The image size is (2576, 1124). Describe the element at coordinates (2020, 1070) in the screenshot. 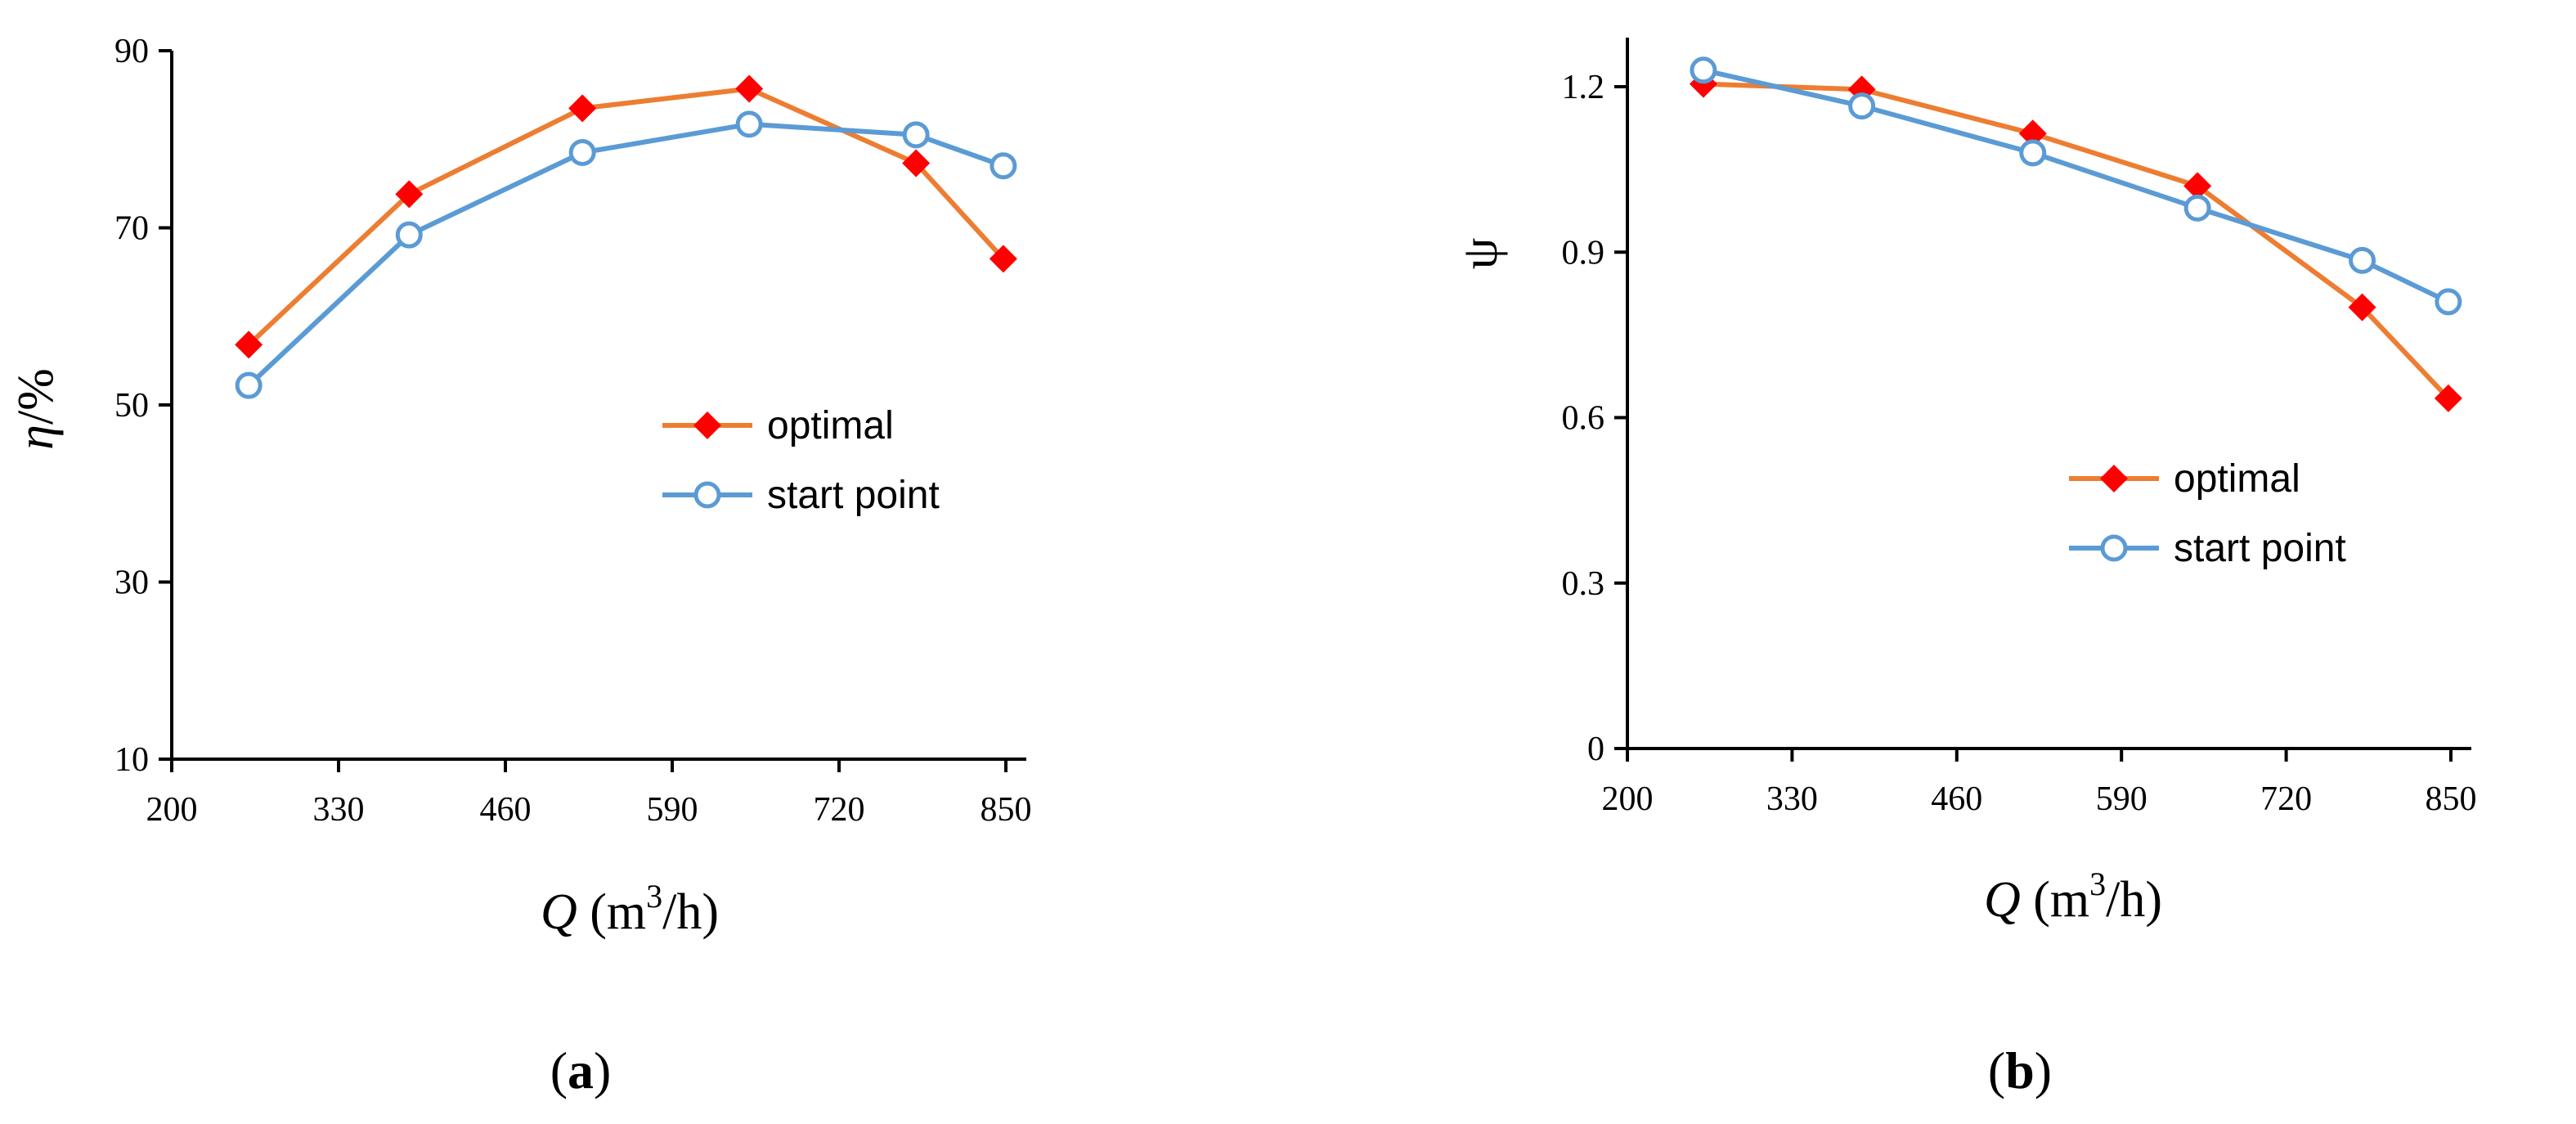

I see `panel-label-b: (b)` at that location.